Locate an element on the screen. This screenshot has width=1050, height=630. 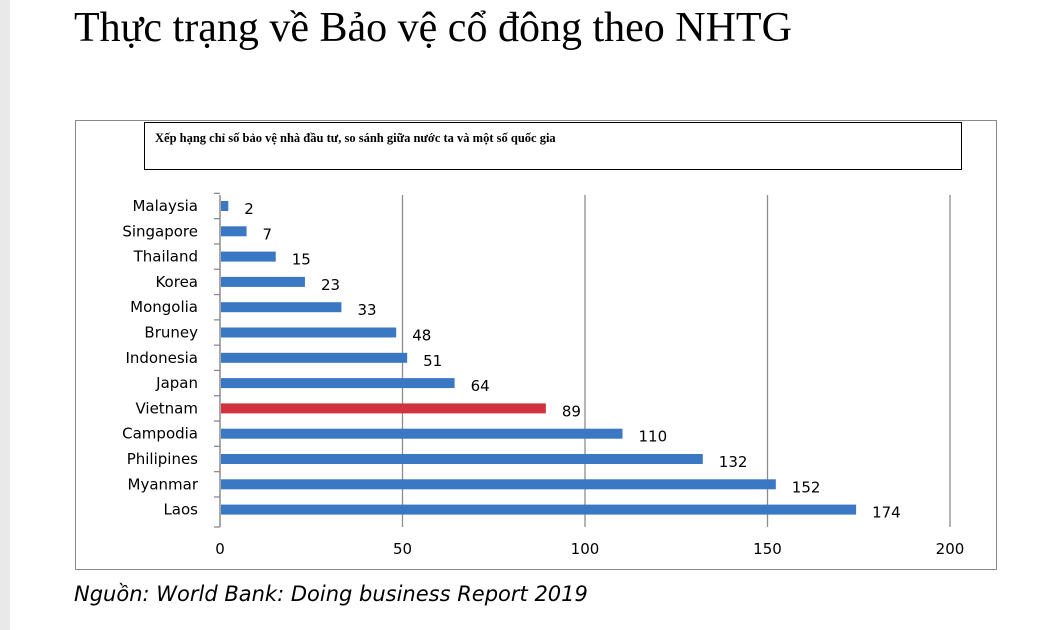
category-label: Bruney is located at coordinates (171, 333).